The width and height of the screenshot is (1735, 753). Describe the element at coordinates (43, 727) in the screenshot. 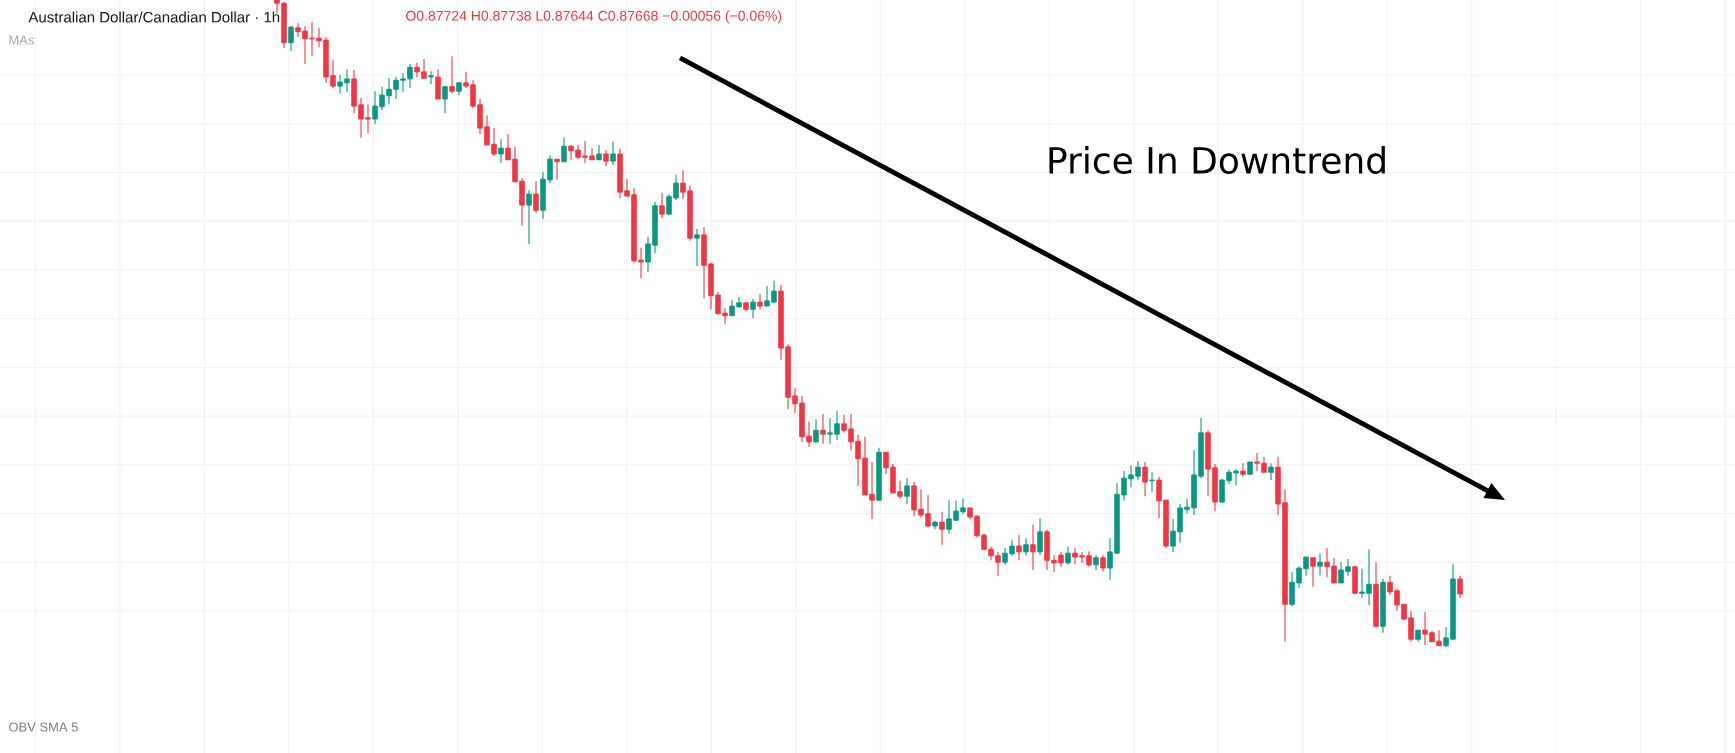

I see `text: OBV SMA 5` at that location.